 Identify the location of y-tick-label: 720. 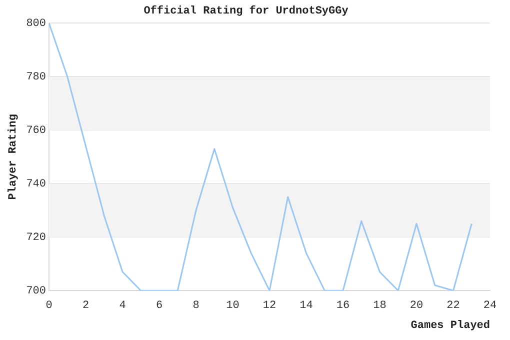
(36, 238).